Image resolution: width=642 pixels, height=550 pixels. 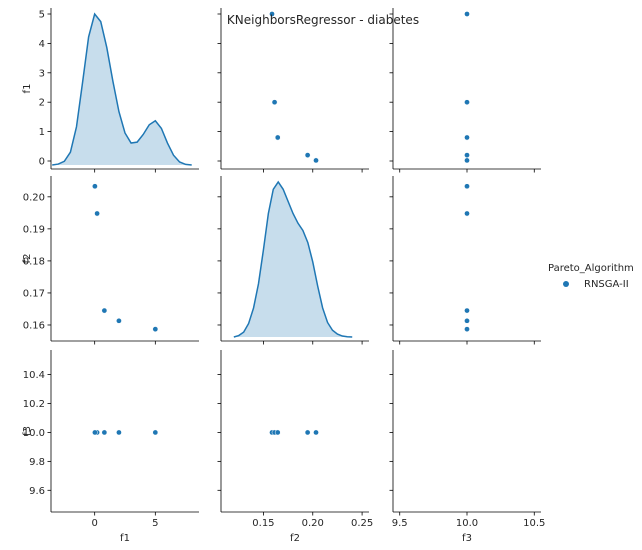 What do you see at coordinates (295, 538) in the screenshot?
I see `xlabel-f2: f2` at bounding box center [295, 538].